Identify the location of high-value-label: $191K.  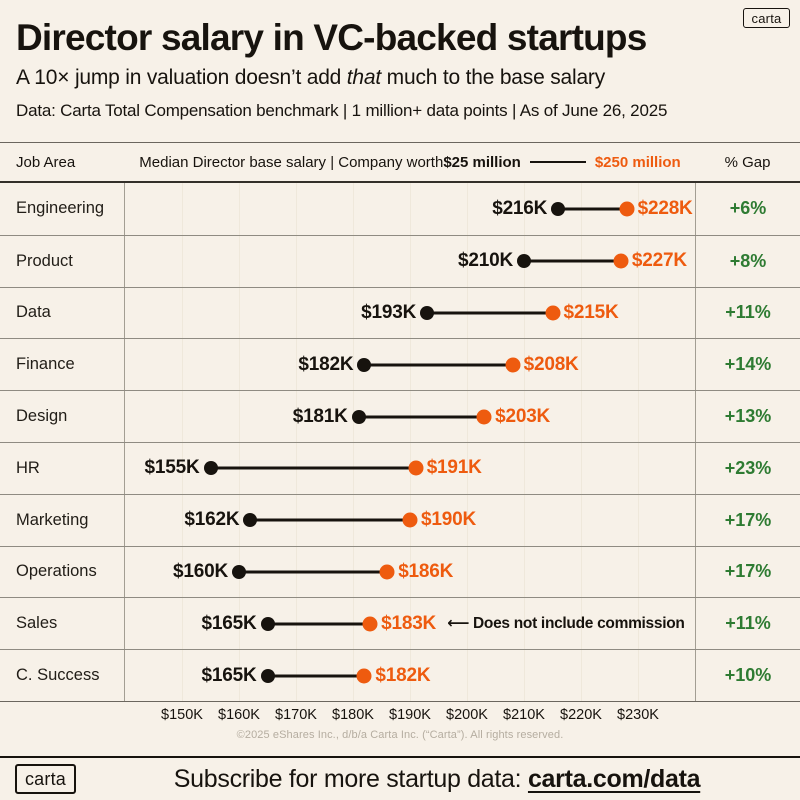
(454, 468).